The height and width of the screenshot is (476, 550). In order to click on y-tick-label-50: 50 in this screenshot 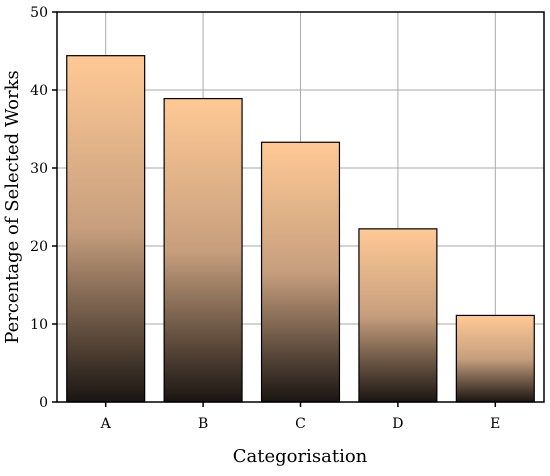, I will do `click(39, 13)`.